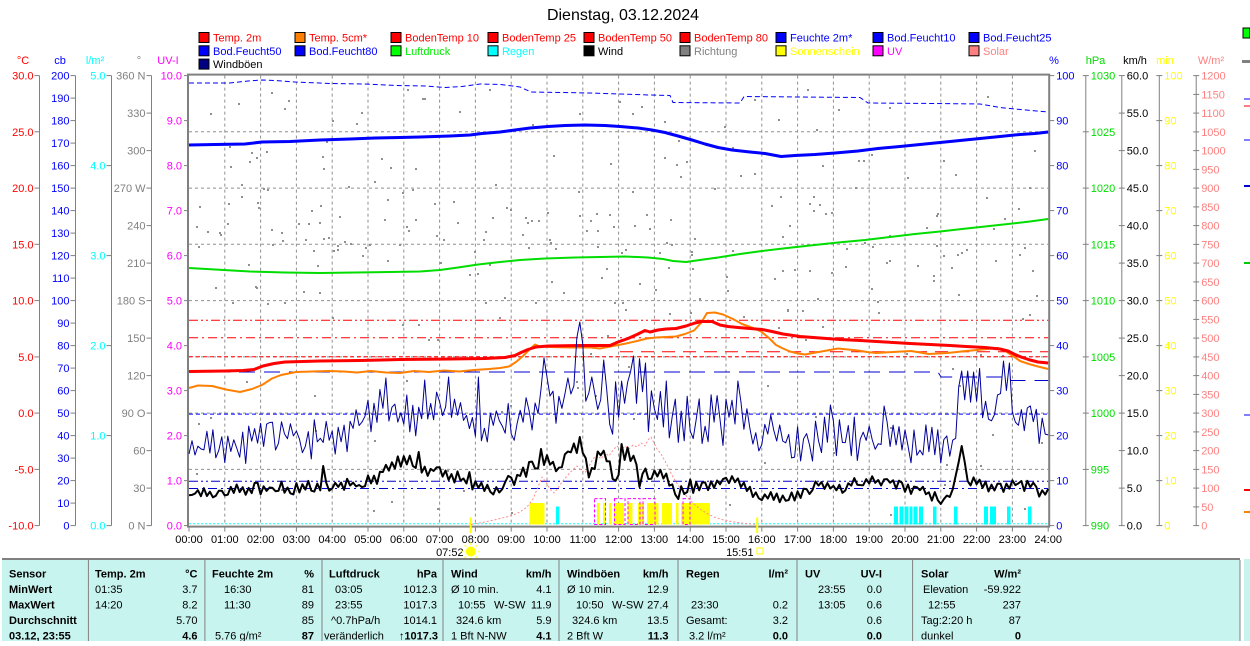 This screenshot has height=646, width=1250. What do you see at coordinates (109, 606) in the screenshot?
I see `svg-text: 14:20` at bounding box center [109, 606].